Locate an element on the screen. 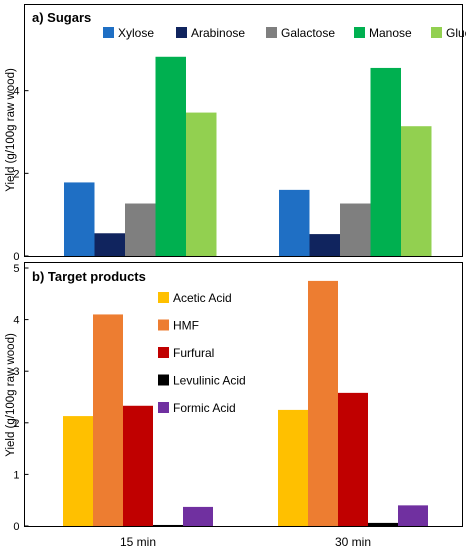 The image size is (466, 550). legend-swatch-hmf is located at coordinates (163, 325).